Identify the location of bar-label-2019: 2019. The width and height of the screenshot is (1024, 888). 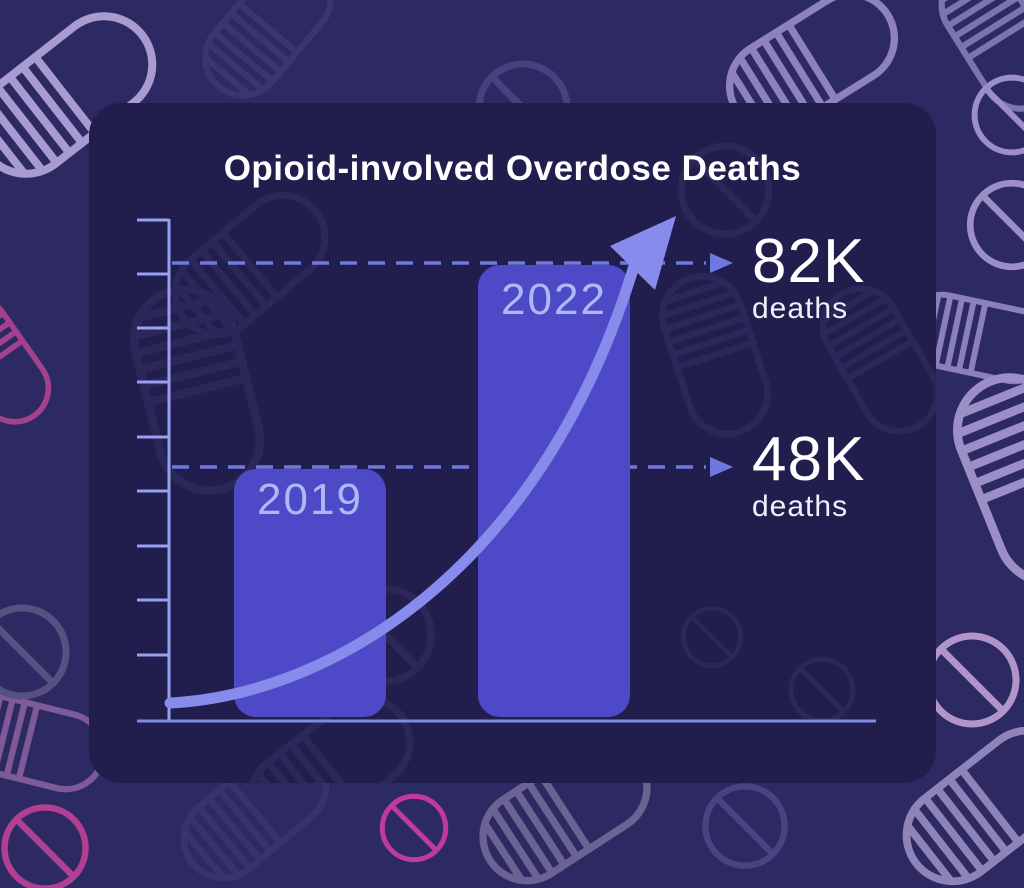
(310, 499).